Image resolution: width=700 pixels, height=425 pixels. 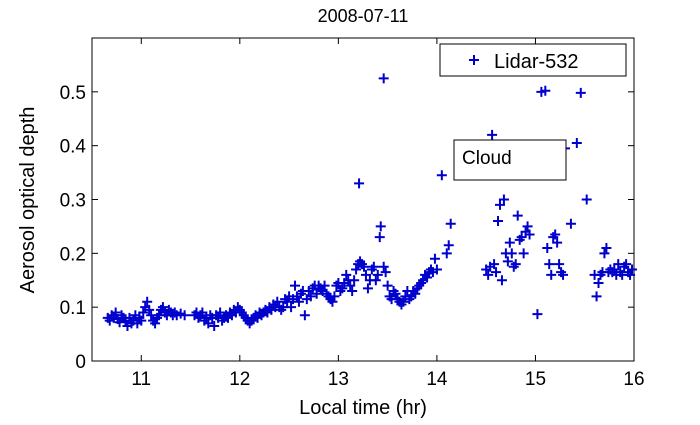 I want to click on cloud-annotation: Cloud, so click(x=510, y=160).